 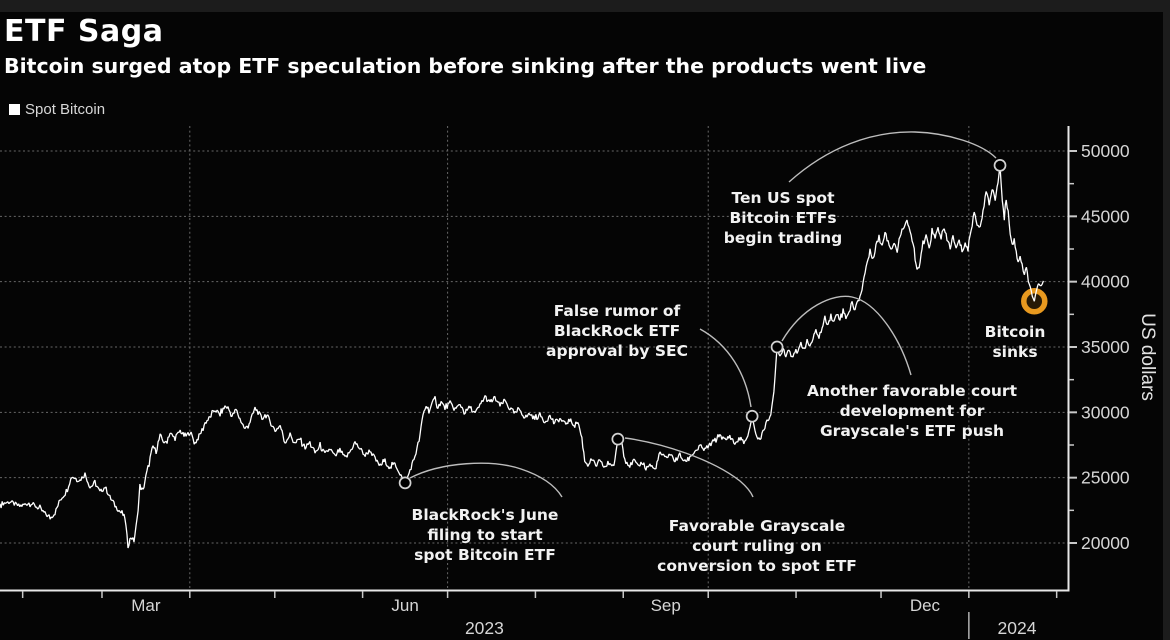 What do you see at coordinates (14, 109) in the screenshot?
I see `legend-swatch` at bounding box center [14, 109].